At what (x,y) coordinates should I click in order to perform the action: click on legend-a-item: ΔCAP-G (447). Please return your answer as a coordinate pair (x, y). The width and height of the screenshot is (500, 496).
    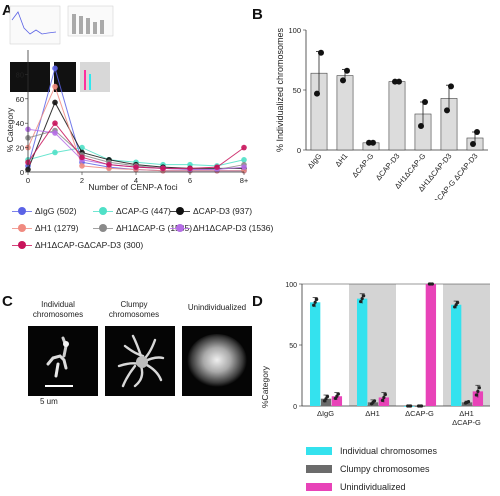
    Looking at the image, I should click on (132, 211).